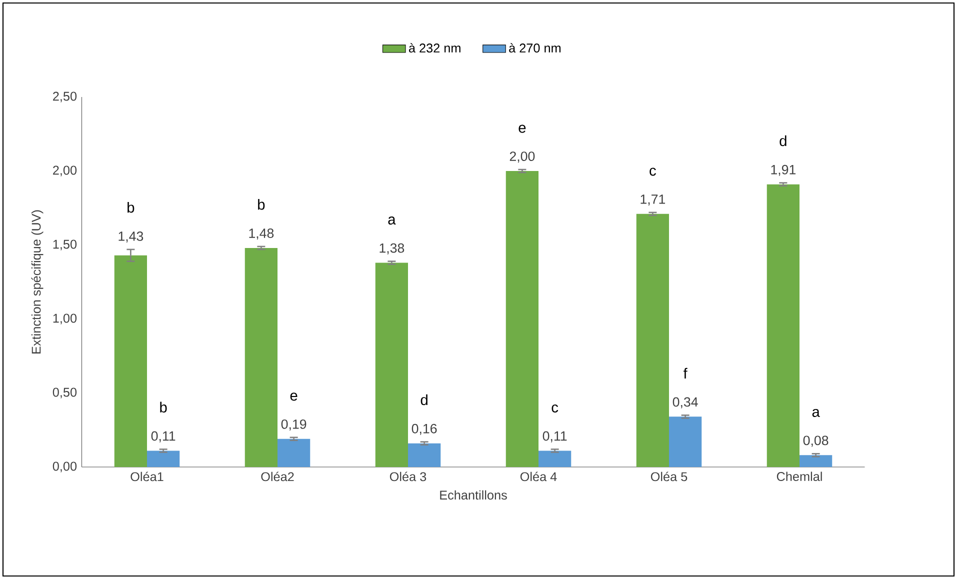 This screenshot has height=579, width=957. What do you see at coordinates (538, 477) in the screenshot?
I see `x-tick-label: Oléa 4` at bounding box center [538, 477].